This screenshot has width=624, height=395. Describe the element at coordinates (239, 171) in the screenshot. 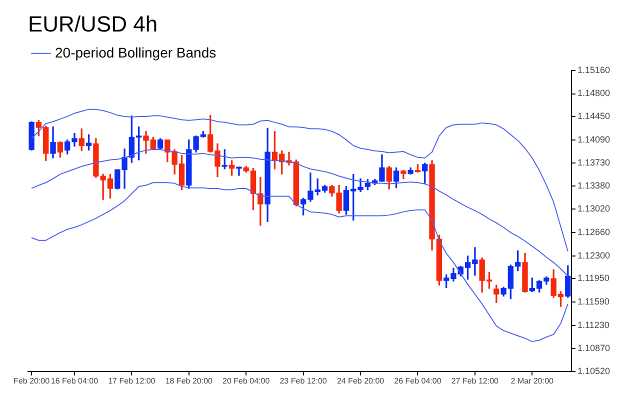

I see `candlestick` at that location.